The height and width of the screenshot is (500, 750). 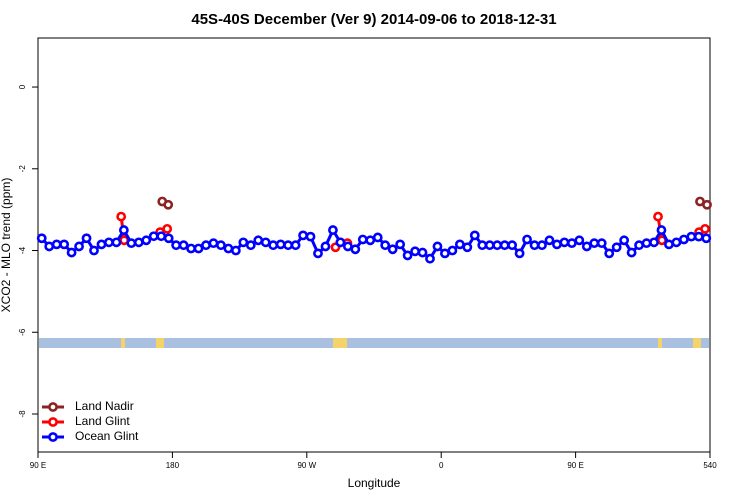 I want to click on y-tick-label: -2, so click(x=22, y=169).